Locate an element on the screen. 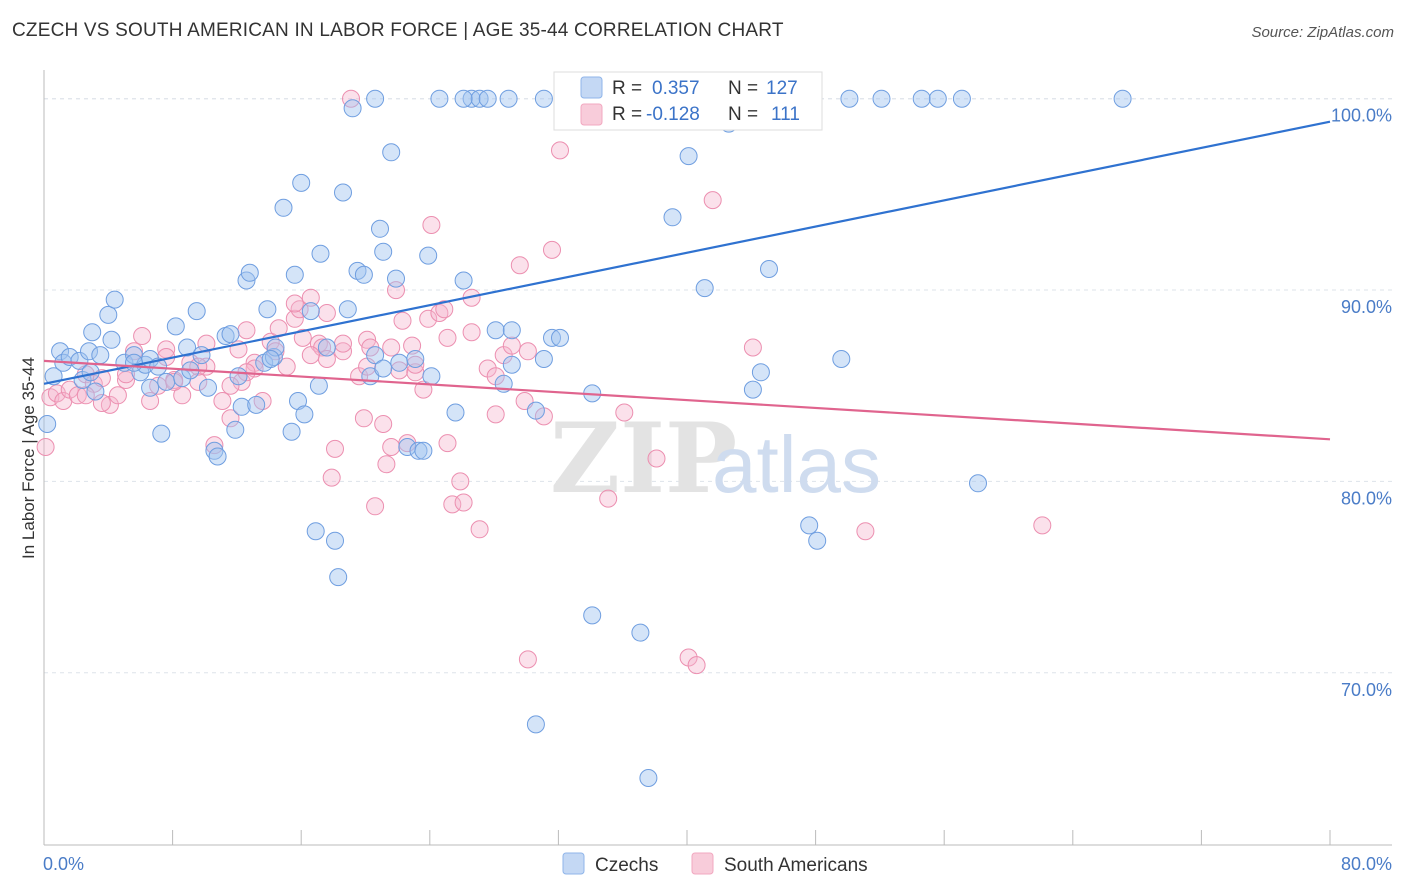  y-tick-label-1: 80.0% is located at coordinates (1366, 498).